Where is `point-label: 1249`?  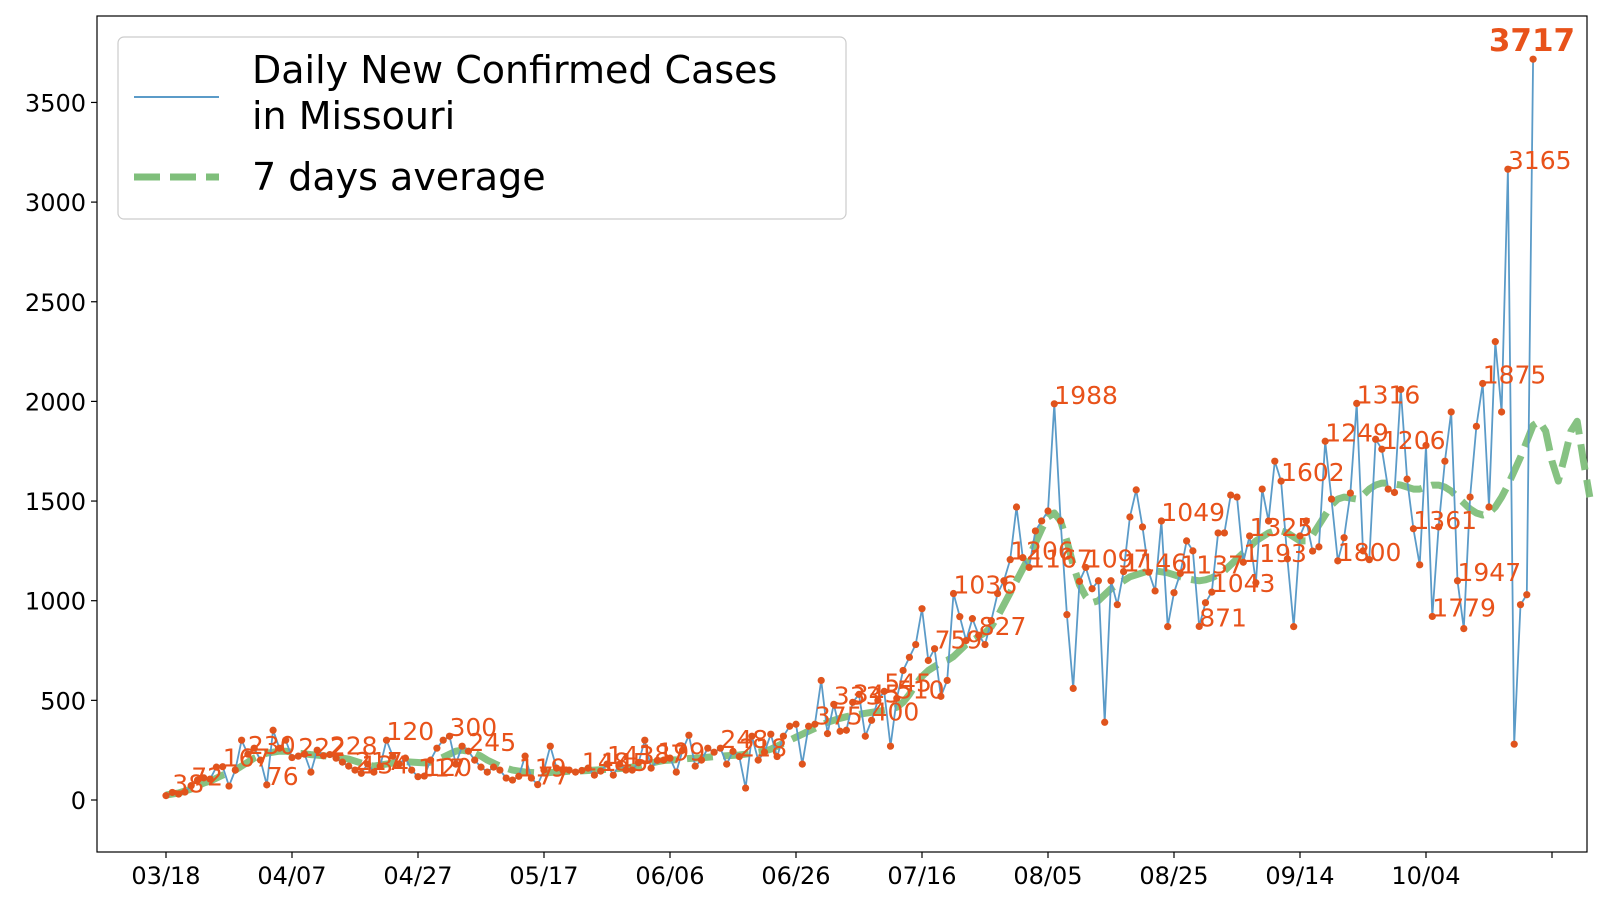 point-label: 1249 is located at coordinates (1357, 432).